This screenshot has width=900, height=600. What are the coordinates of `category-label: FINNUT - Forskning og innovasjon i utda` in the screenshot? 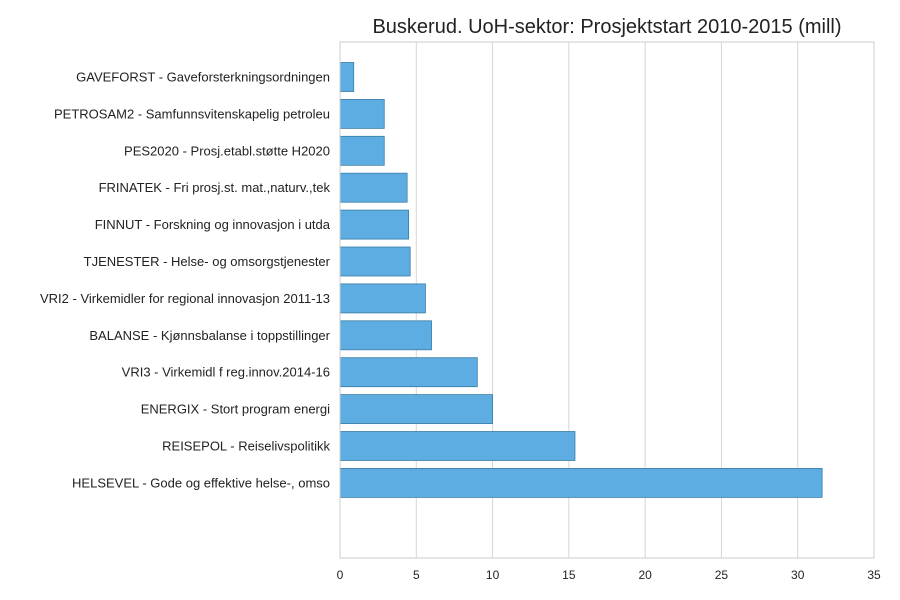 It's located at (213, 224).